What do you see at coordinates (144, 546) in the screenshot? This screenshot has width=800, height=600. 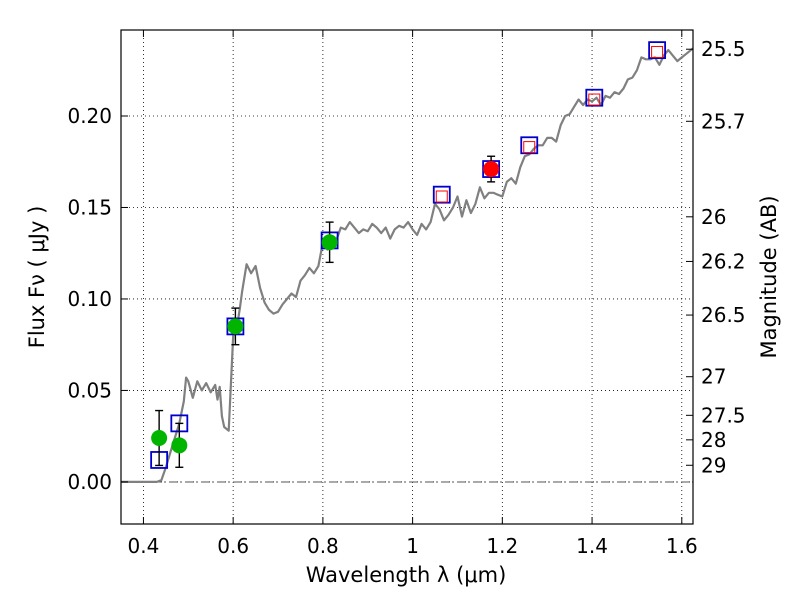 I see `x-tick-label: 0.4` at bounding box center [144, 546].